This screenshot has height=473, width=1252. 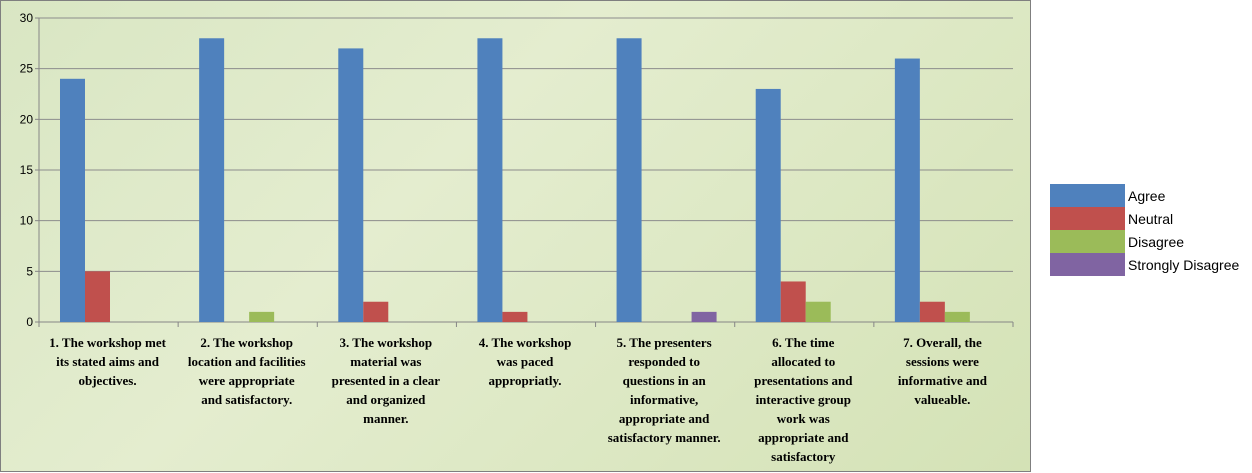 I want to click on legend-label: Agree, so click(x=1147, y=196).